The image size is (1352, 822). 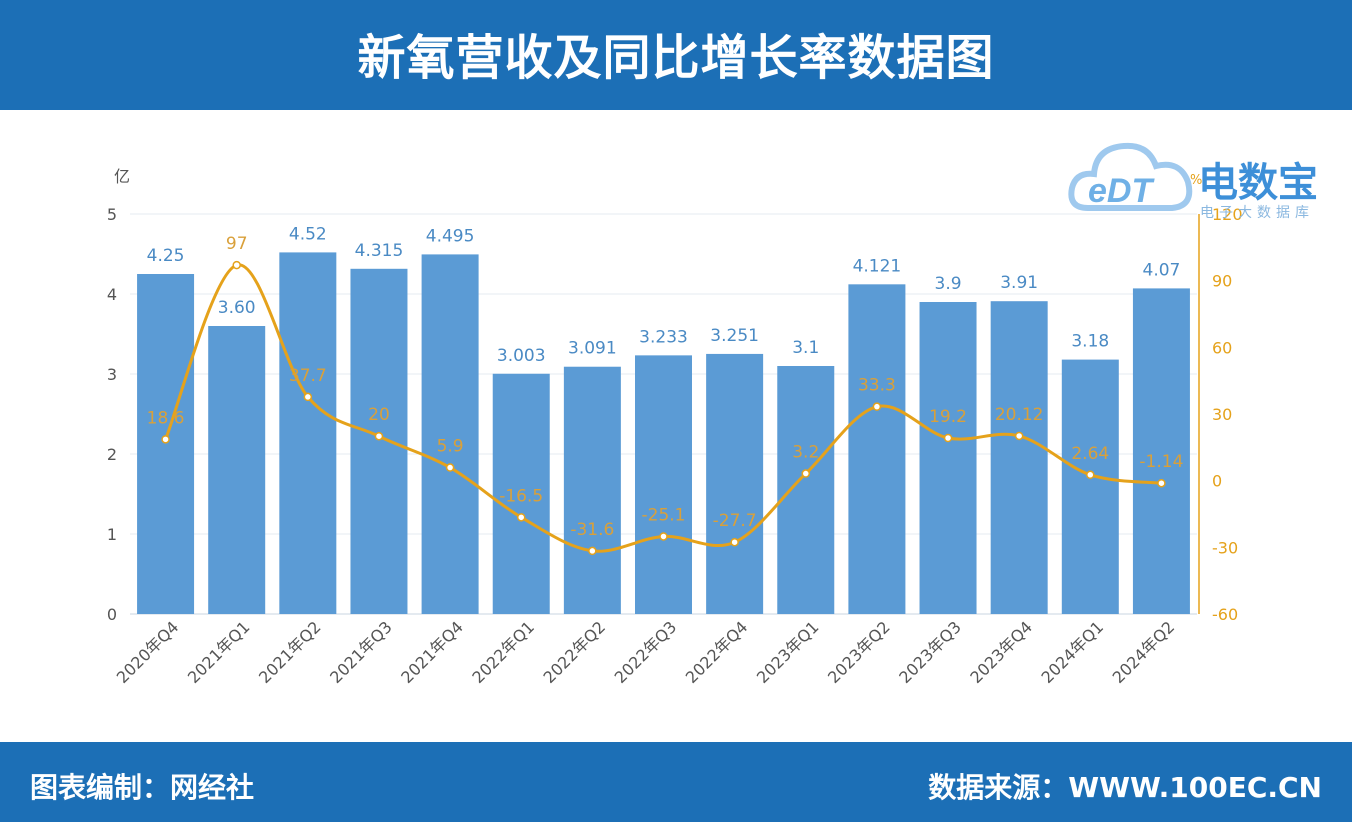 I want to click on bar-value-label: 3.60, so click(x=237, y=308).